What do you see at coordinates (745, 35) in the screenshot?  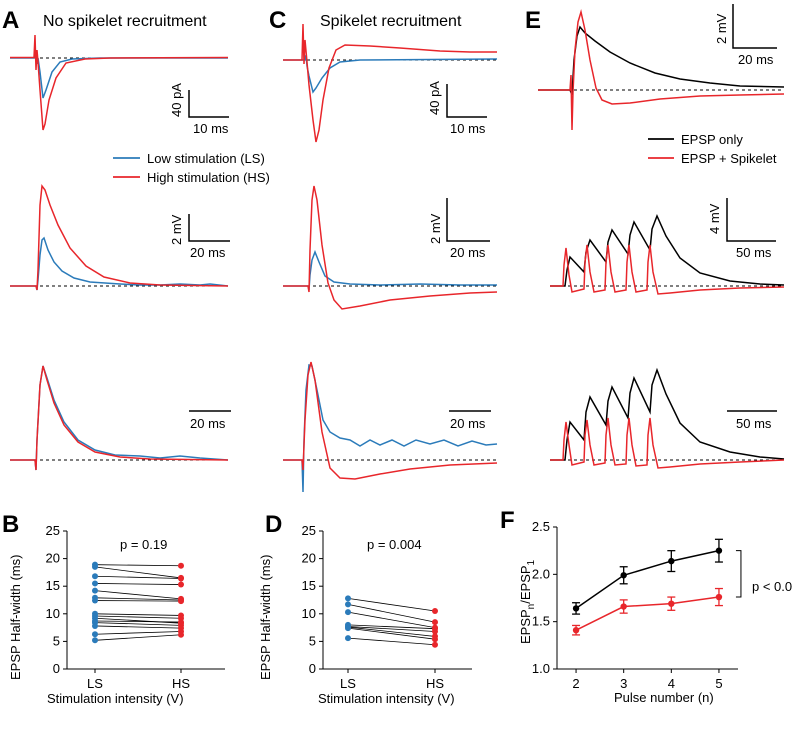 I see `scalebar-e1: 2 mV 20 ms` at bounding box center [745, 35].